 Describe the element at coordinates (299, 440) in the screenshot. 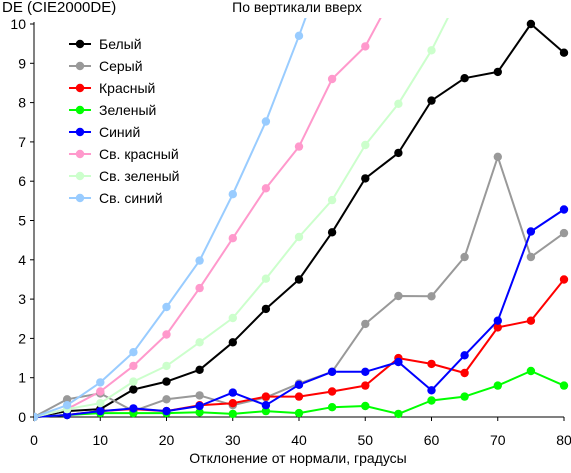

I see `x-tick-label: 40` at that location.